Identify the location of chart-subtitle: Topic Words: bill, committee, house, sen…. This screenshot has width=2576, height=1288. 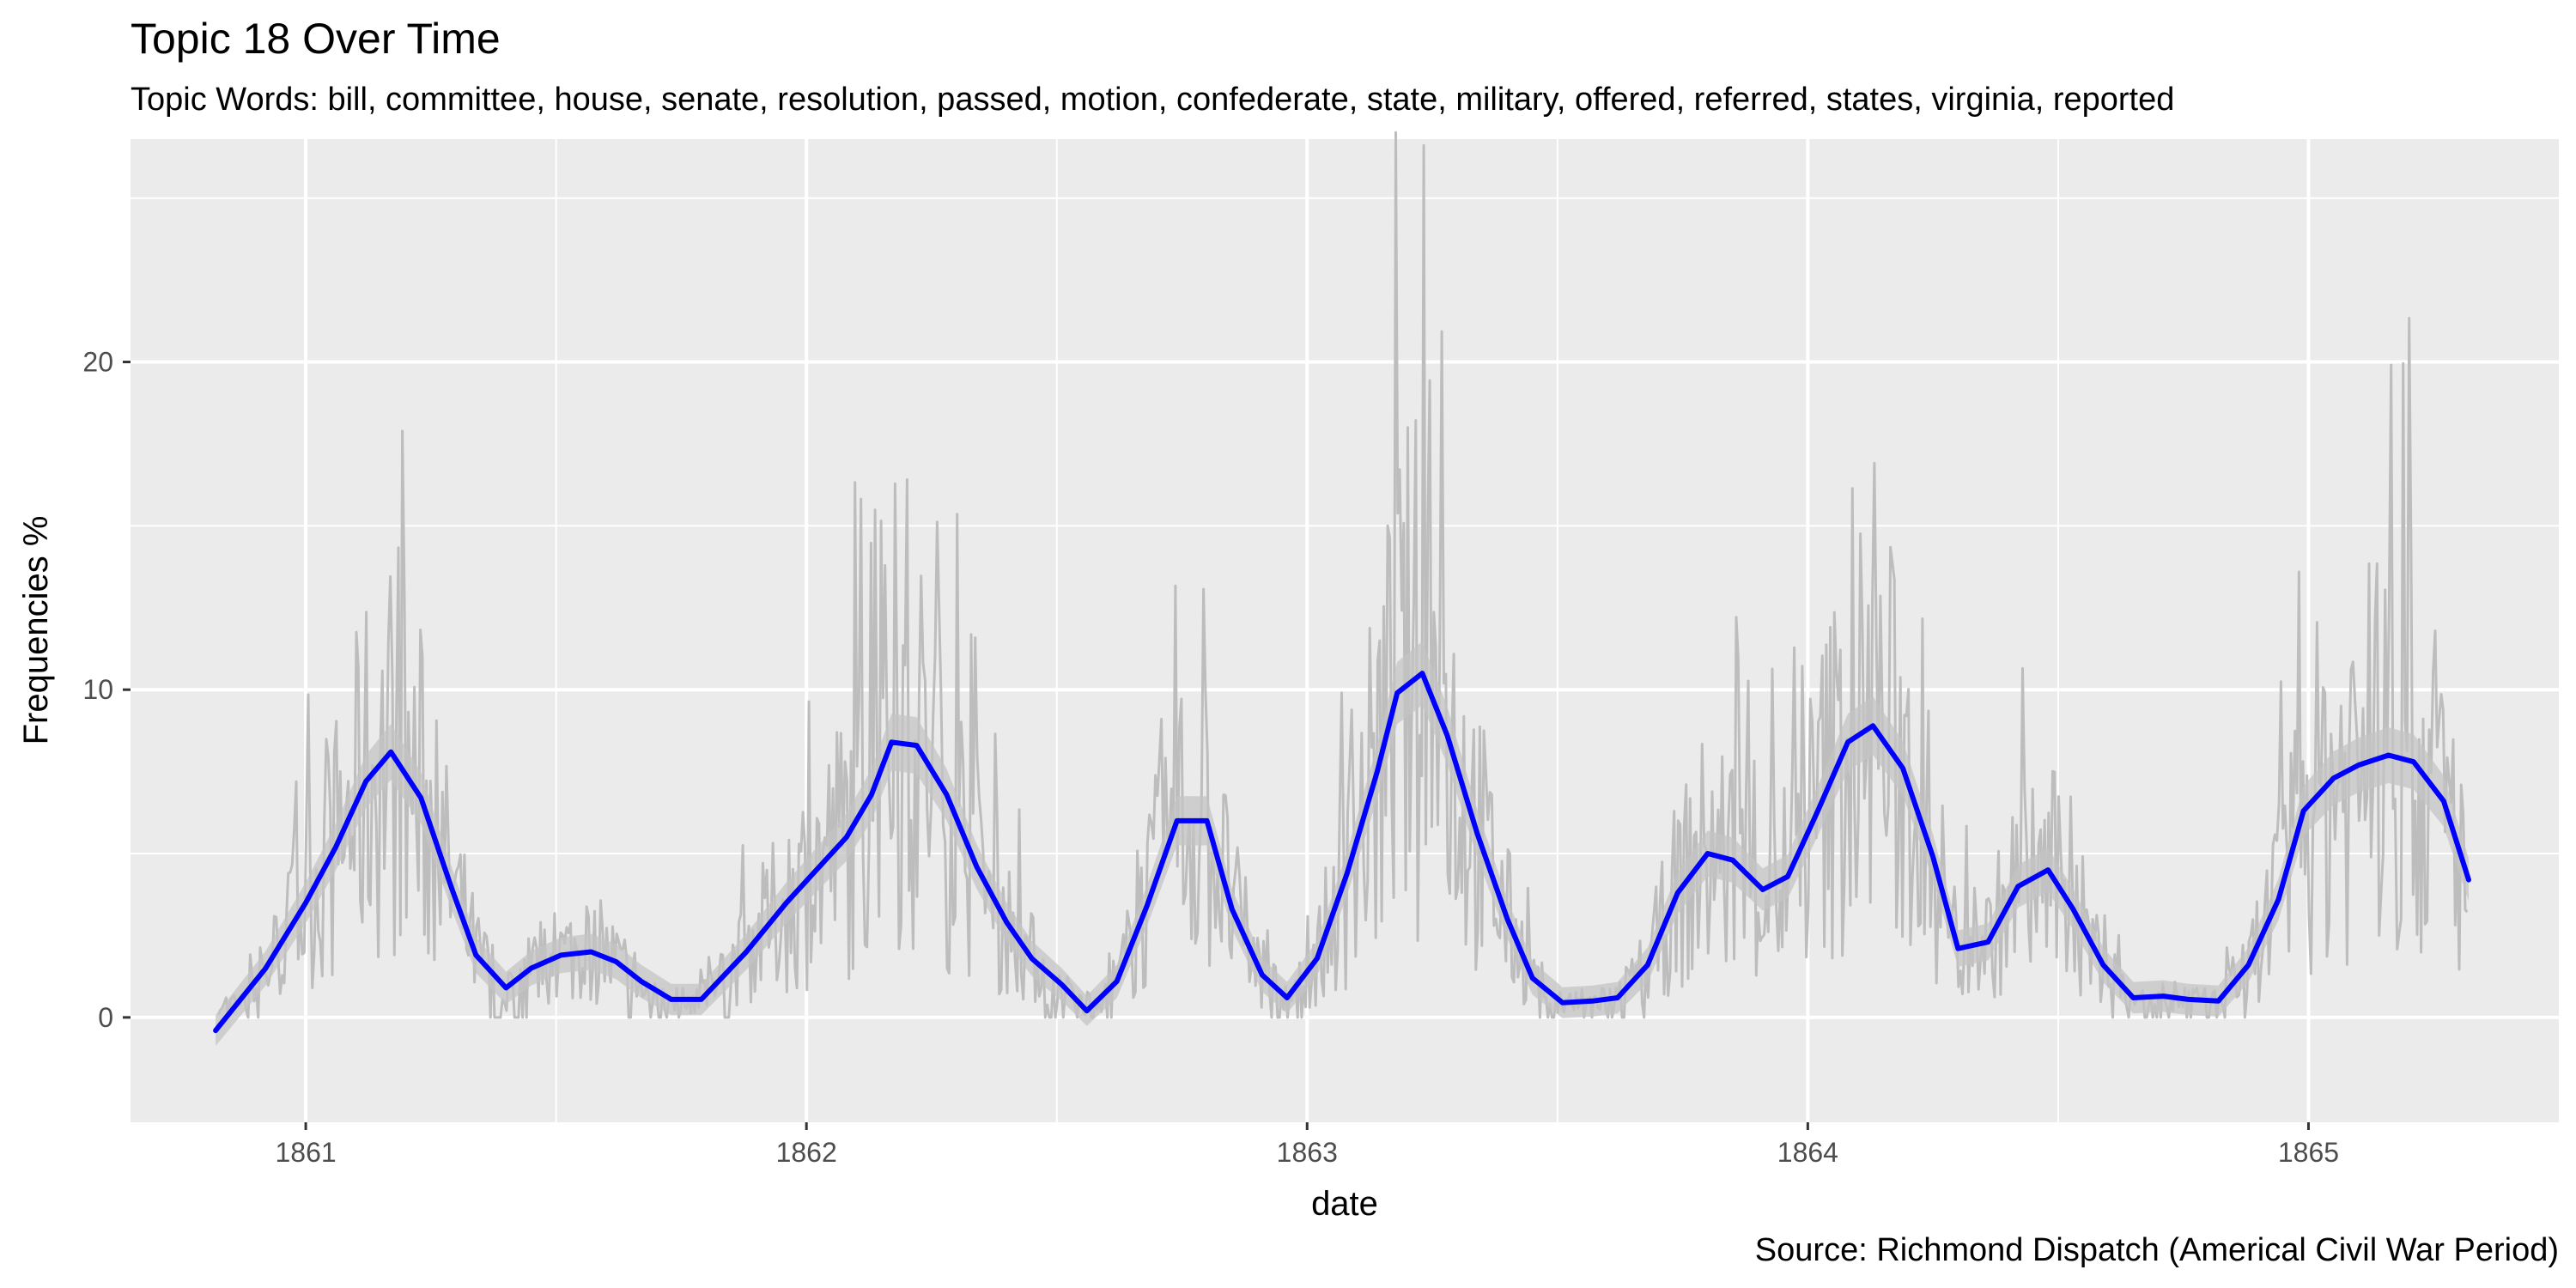
(1153, 100).